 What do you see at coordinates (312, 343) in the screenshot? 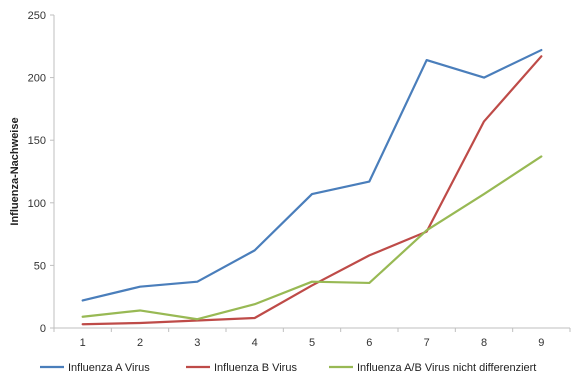
I see `x-tick-label: 5` at bounding box center [312, 343].